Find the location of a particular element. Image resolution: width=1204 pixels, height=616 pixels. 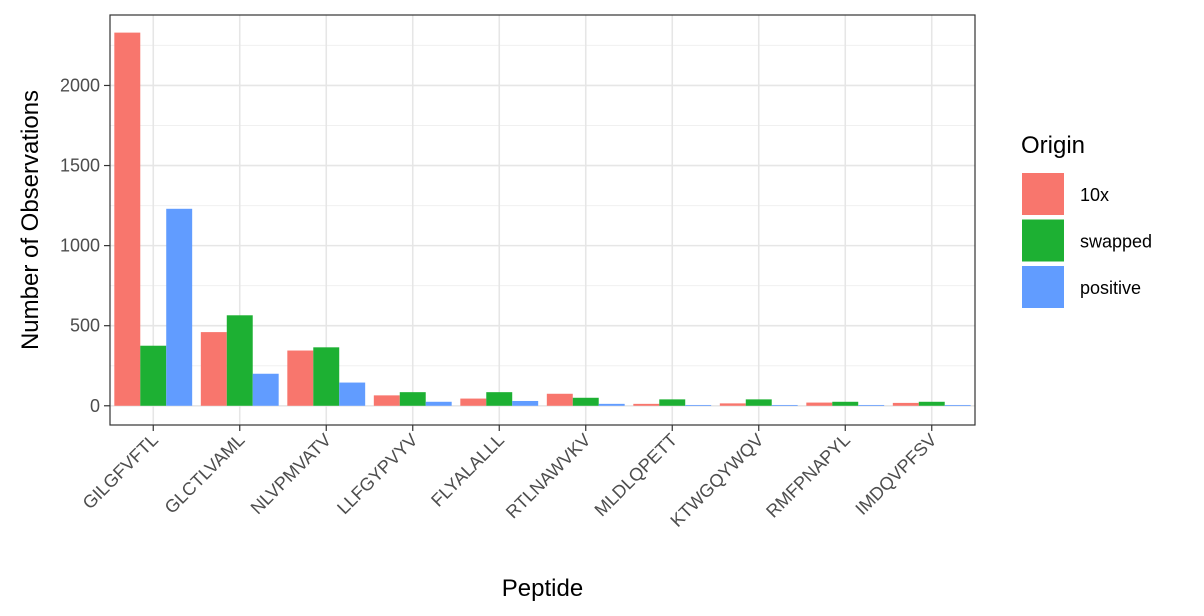

bar-swapped-glctlvaml is located at coordinates (239, 360).